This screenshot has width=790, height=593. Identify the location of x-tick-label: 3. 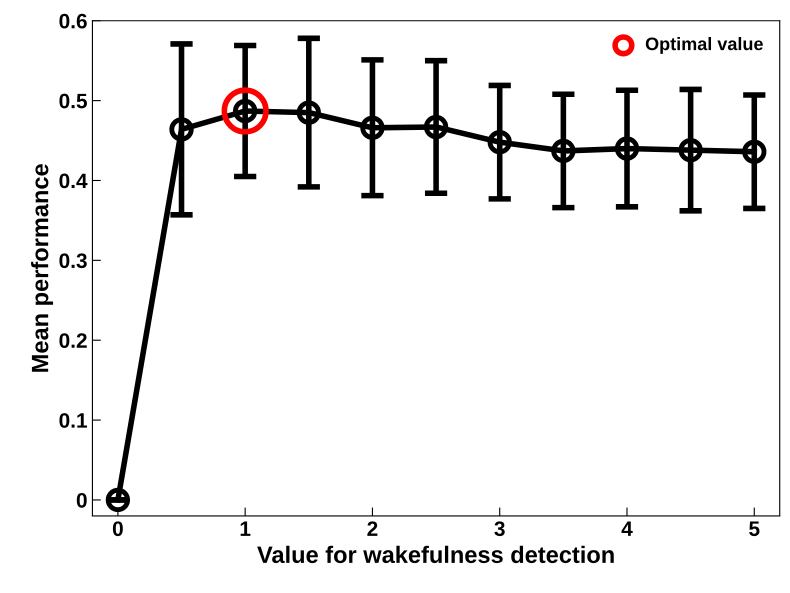
(499, 528).